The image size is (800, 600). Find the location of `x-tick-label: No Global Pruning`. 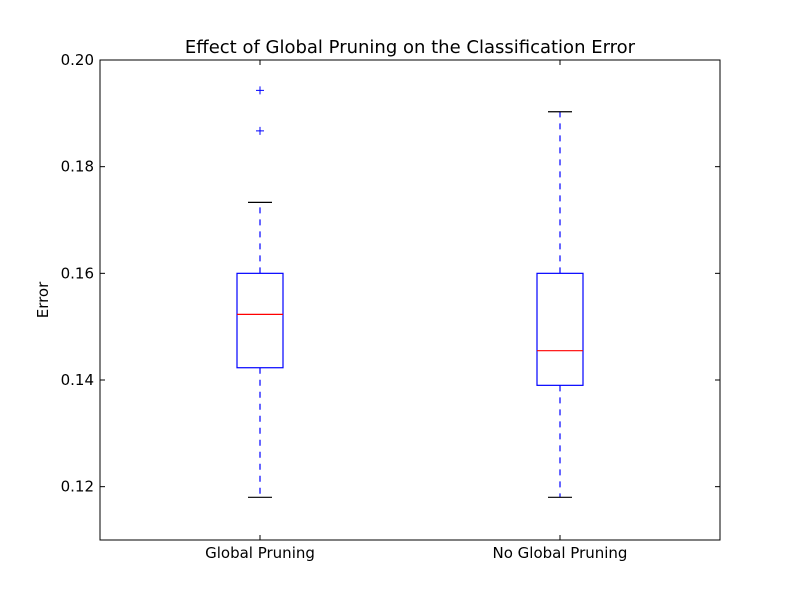

x-tick-label: No Global Pruning is located at coordinates (560, 553).